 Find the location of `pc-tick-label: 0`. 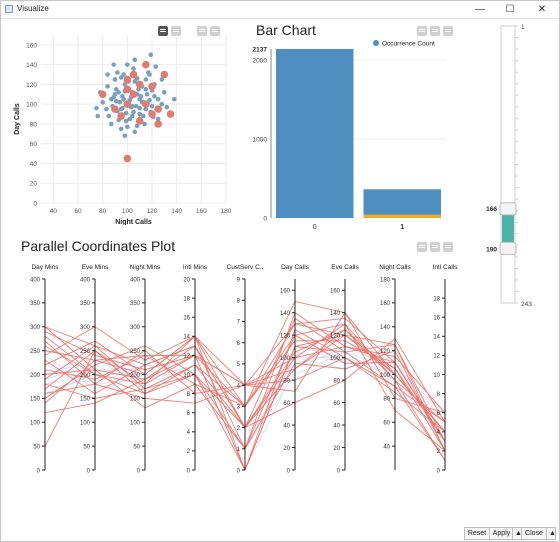

pc-tick-label: 0 is located at coordinates (139, 471).